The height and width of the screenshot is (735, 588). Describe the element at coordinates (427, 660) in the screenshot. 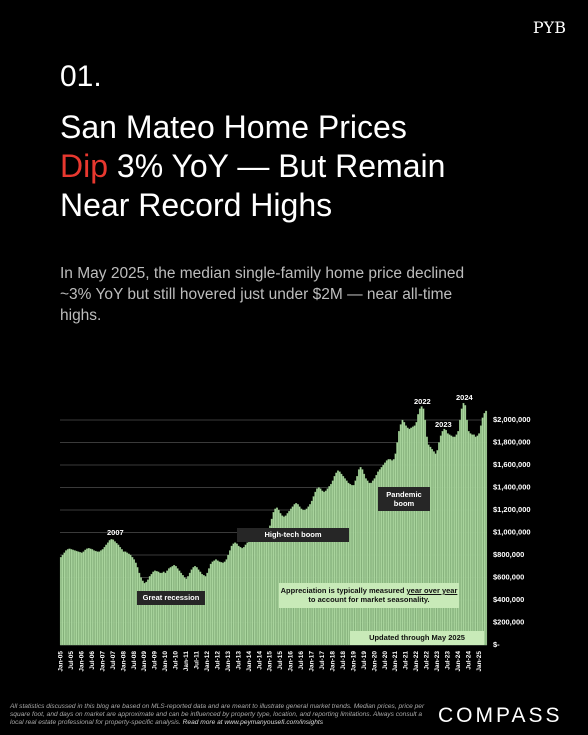

I see `x-tick-label: Jul-22` at that location.